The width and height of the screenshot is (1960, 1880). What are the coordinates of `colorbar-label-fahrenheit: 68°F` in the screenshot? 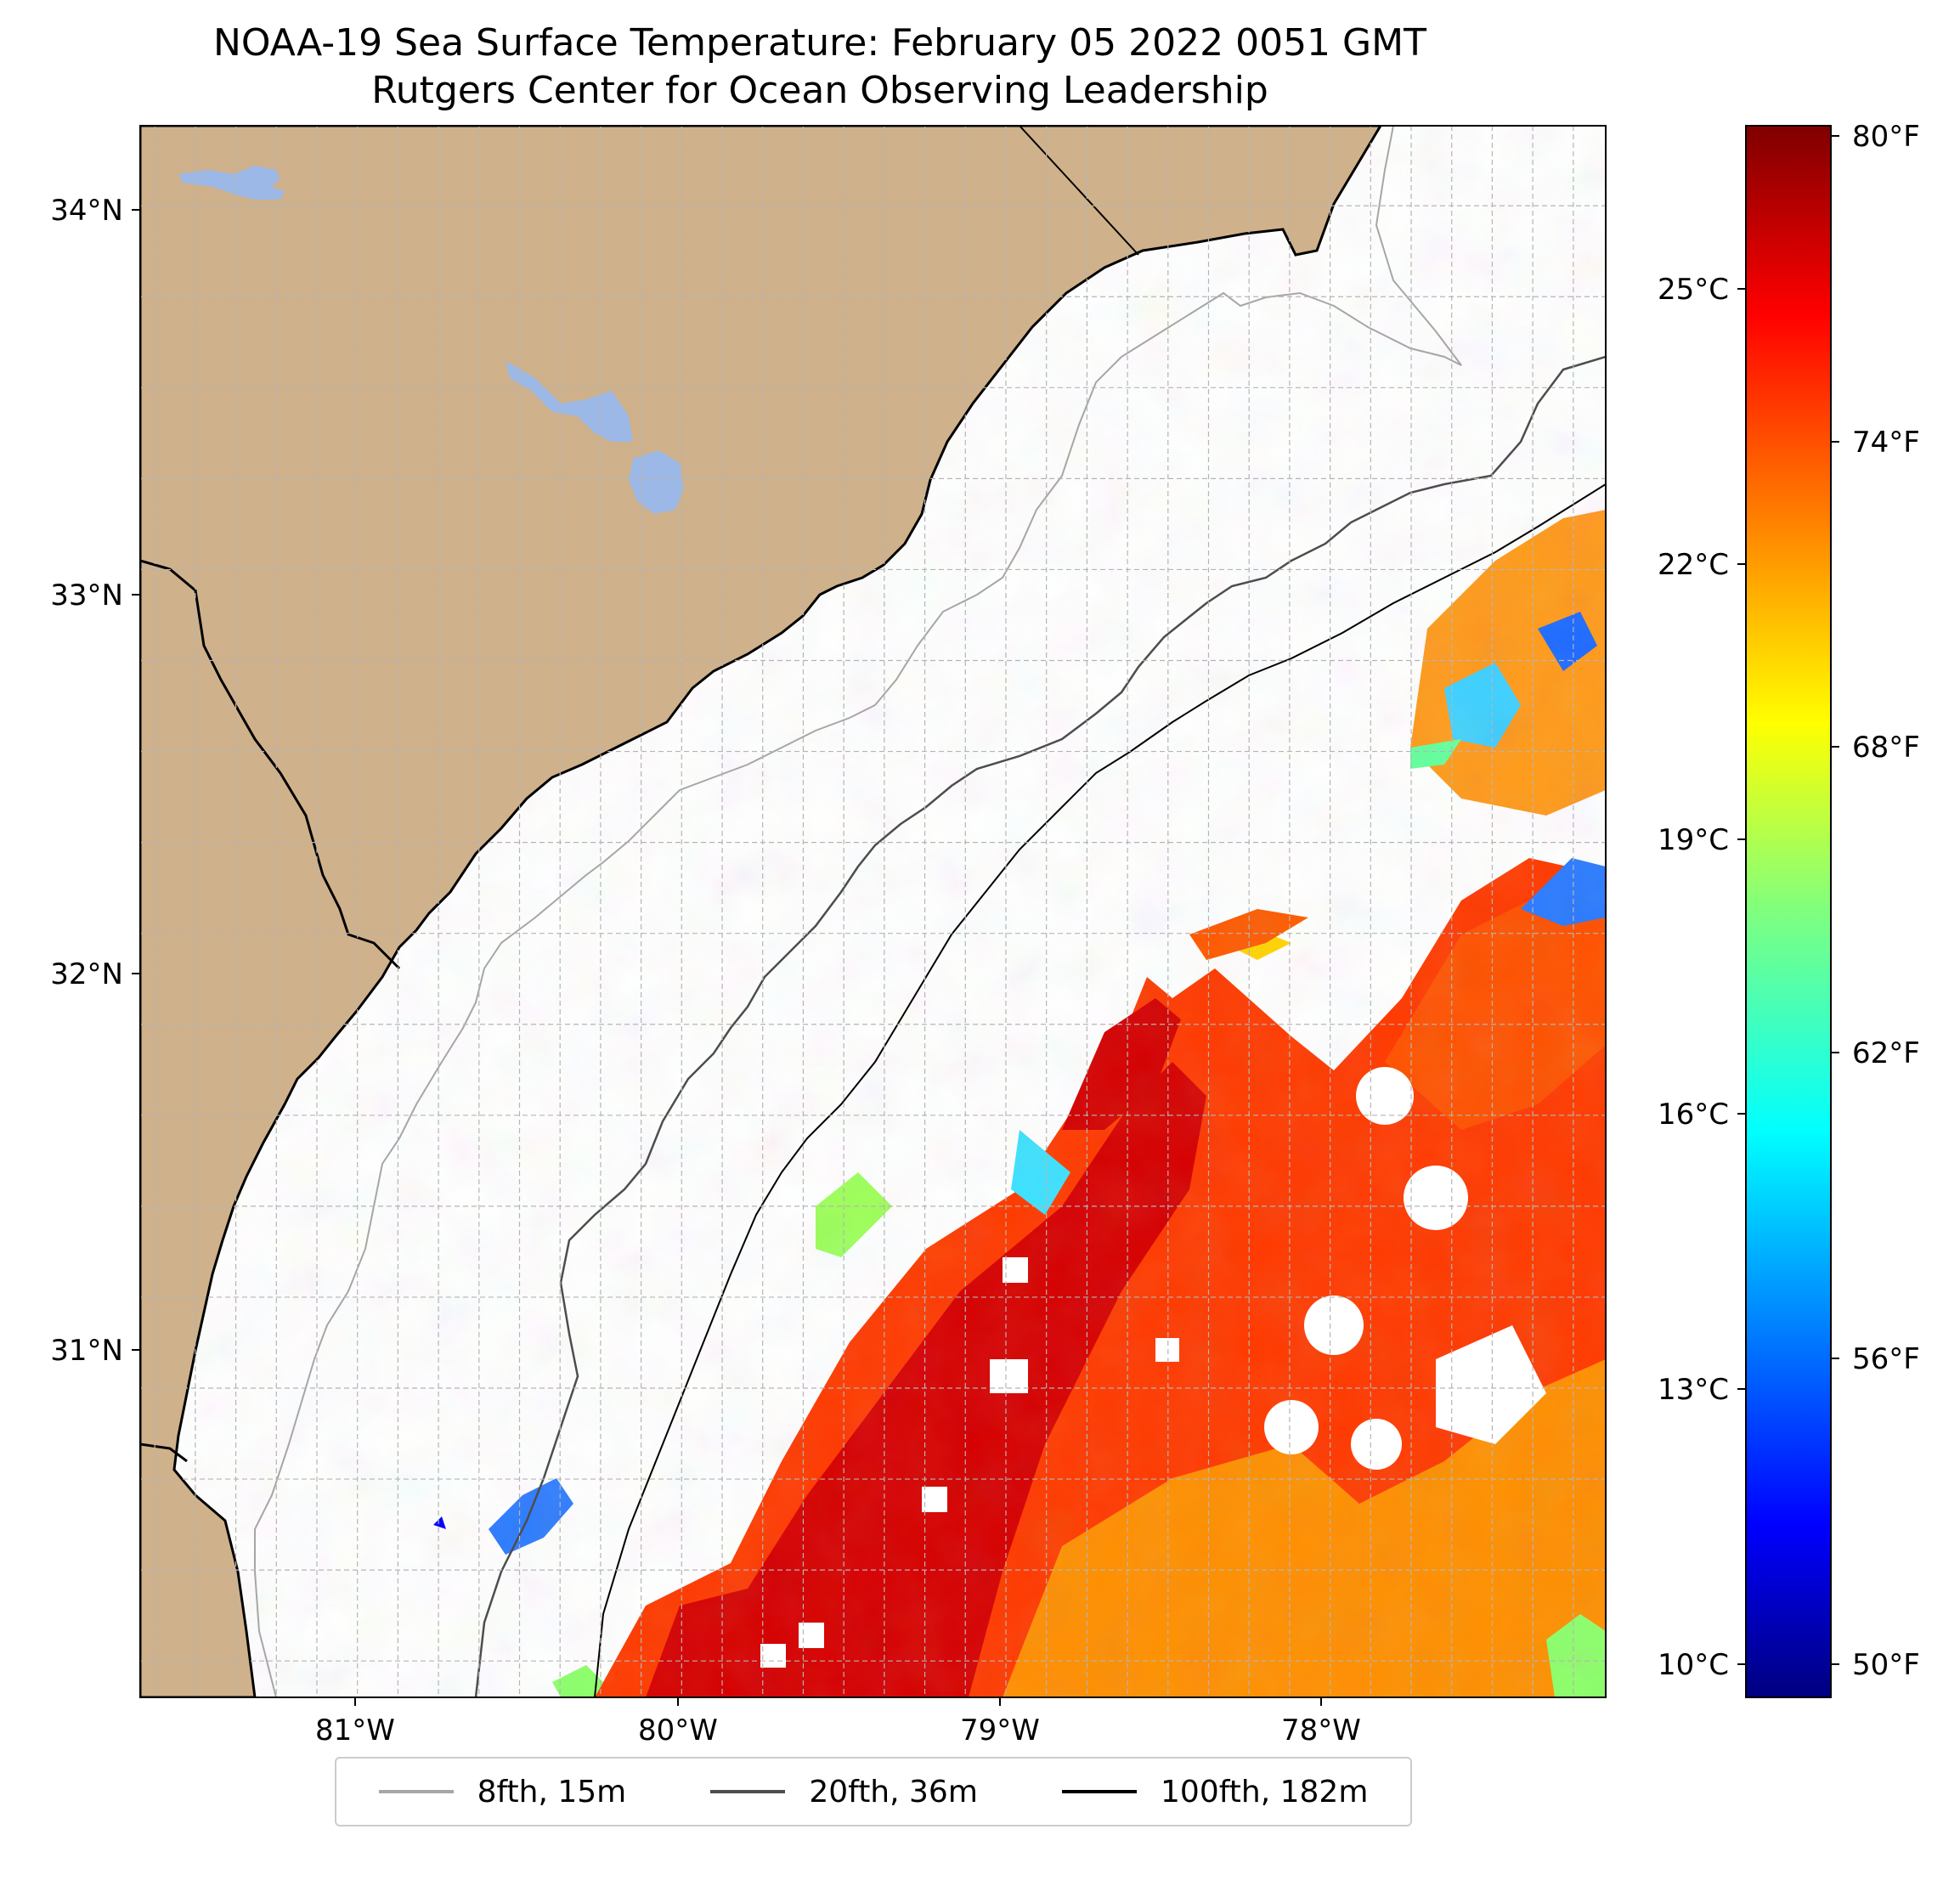 It's located at (1886, 748).